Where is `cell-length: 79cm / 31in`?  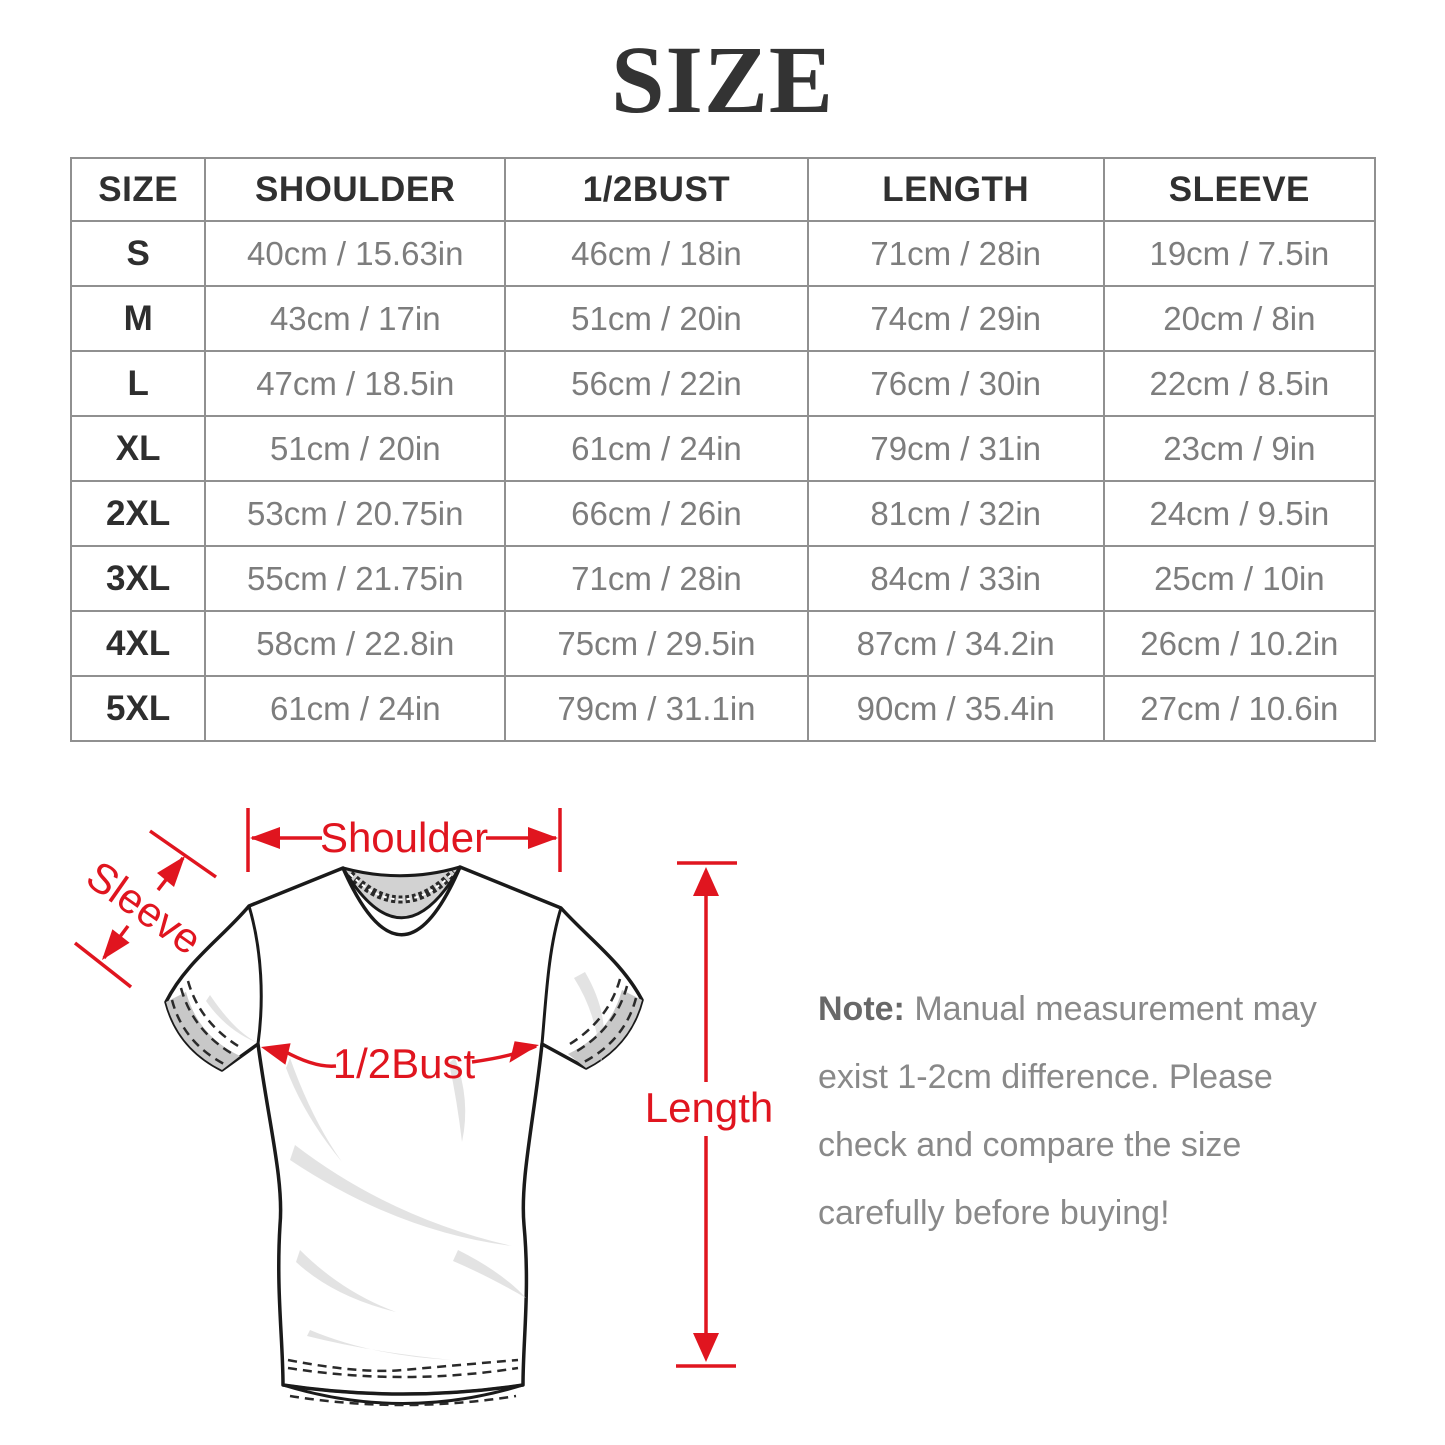 cell-length: 79cm / 31in is located at coordinates (955, 448).